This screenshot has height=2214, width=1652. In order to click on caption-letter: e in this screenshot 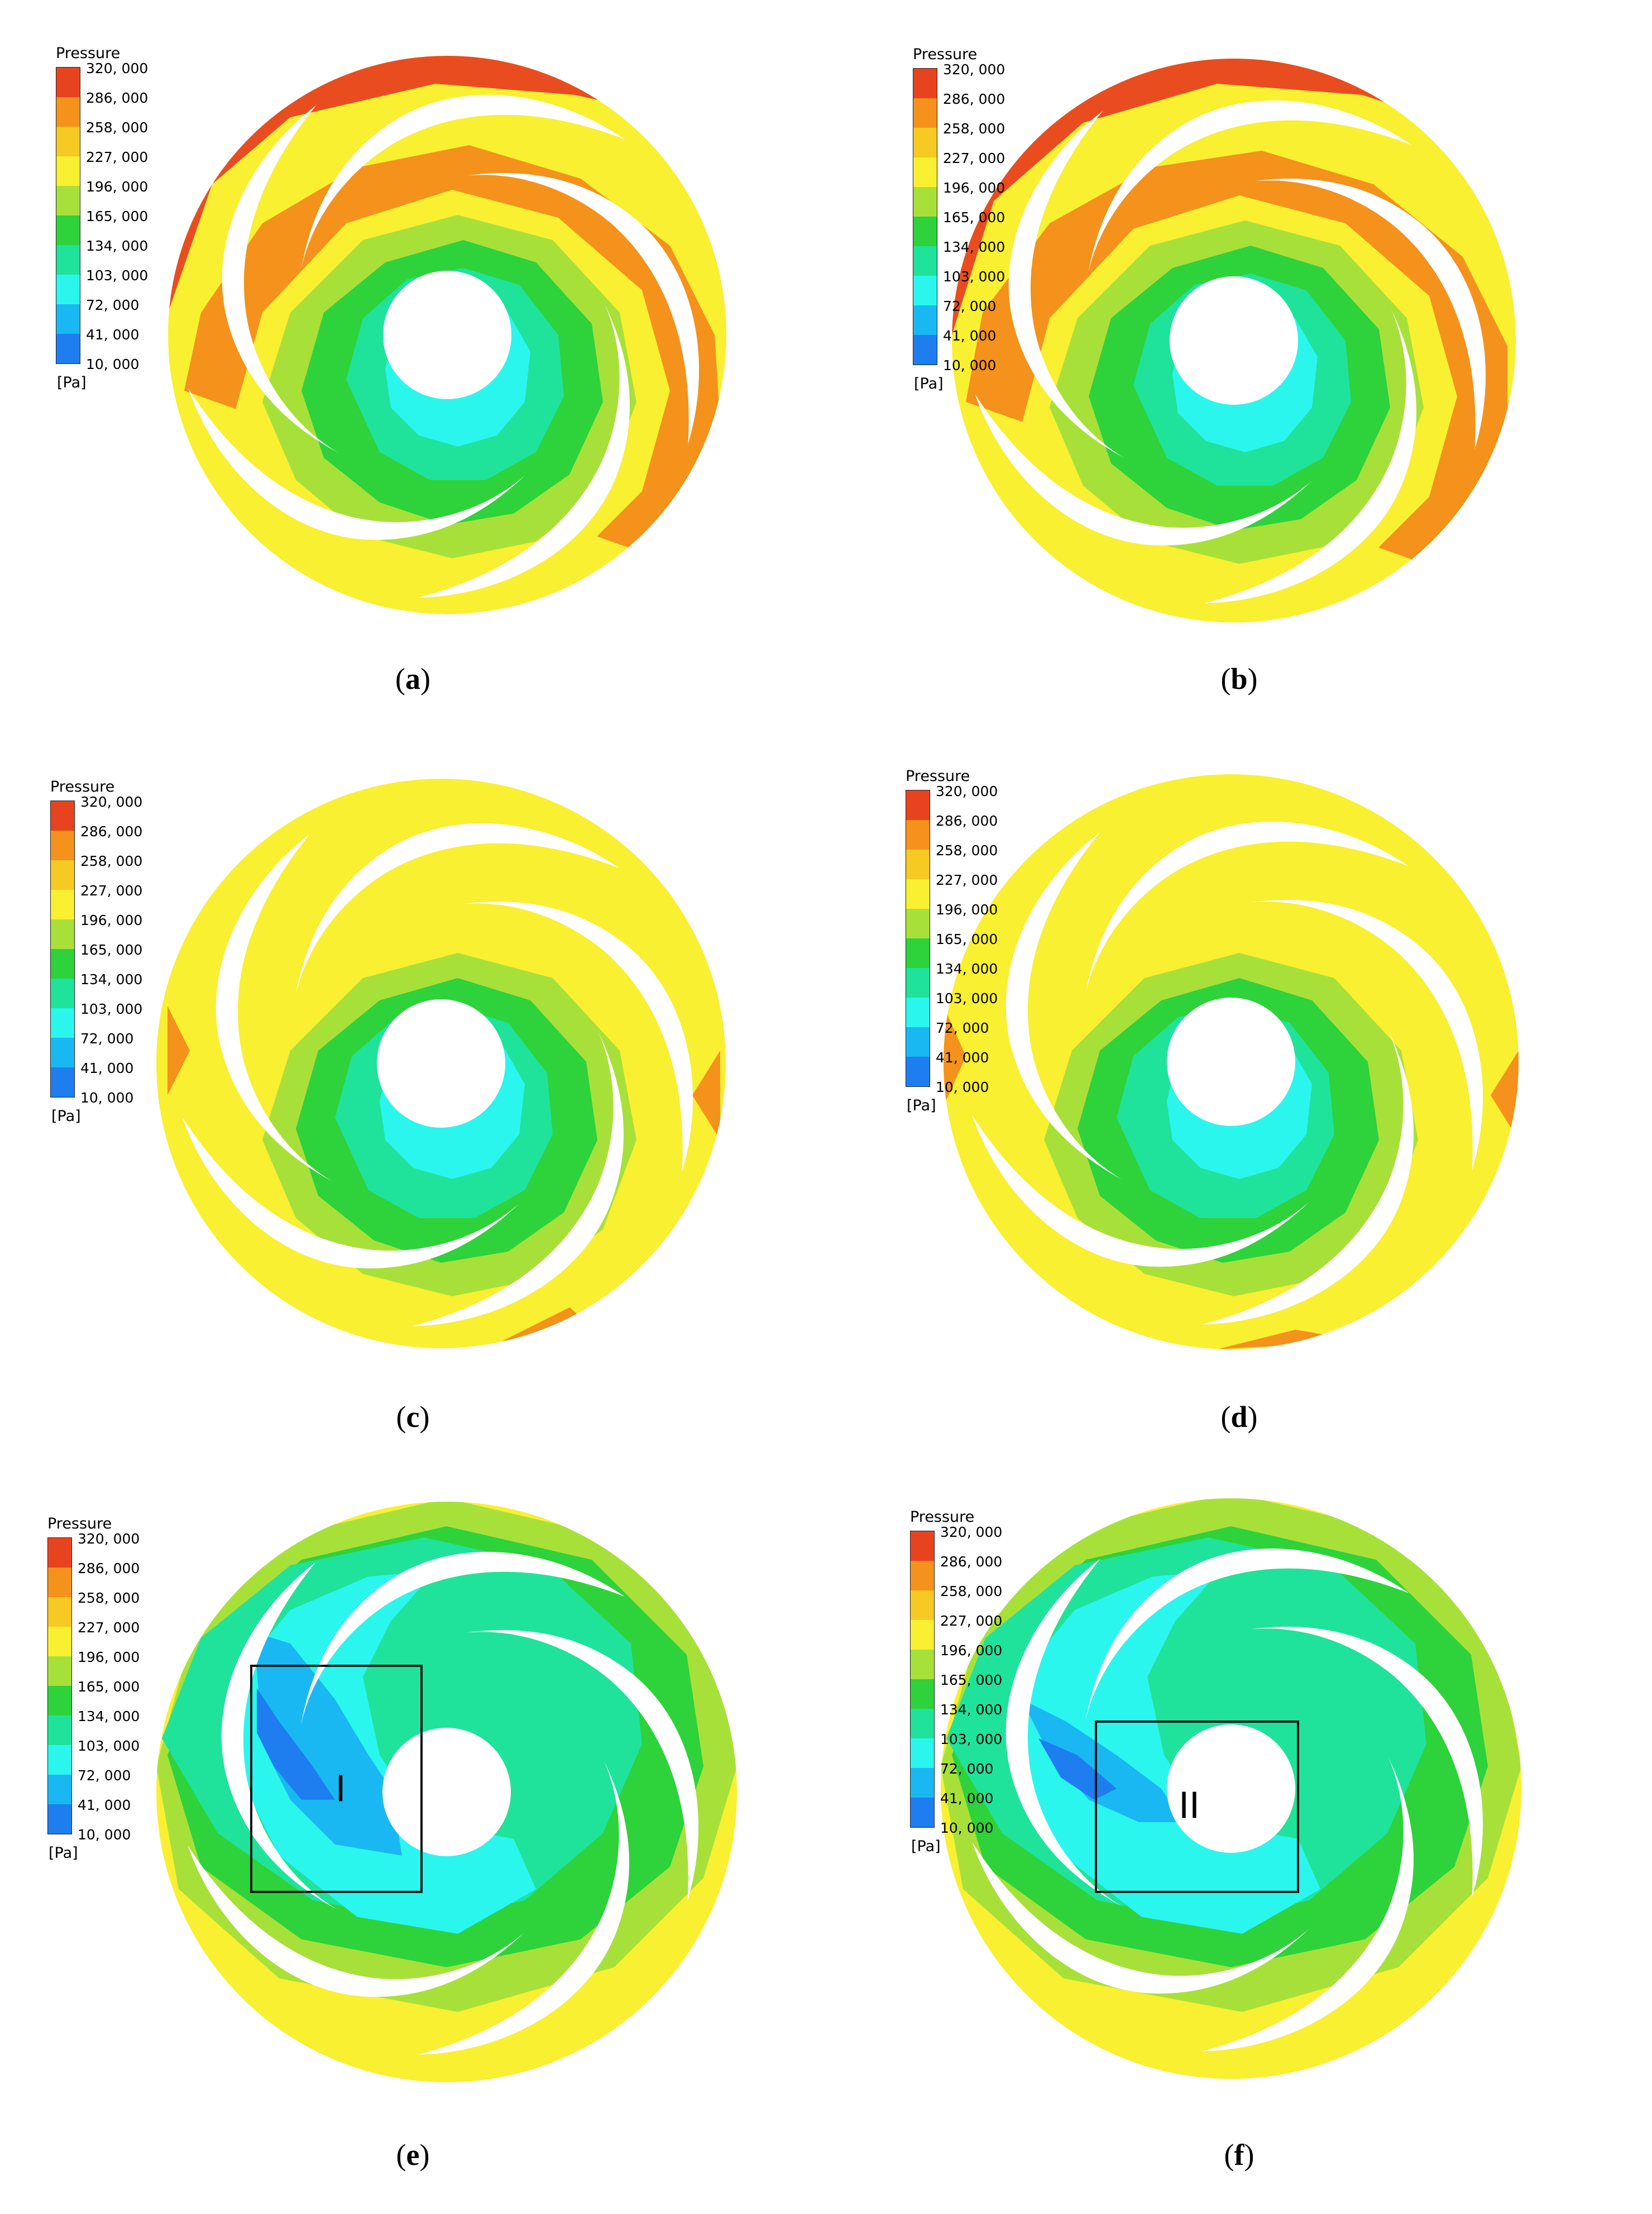, I will do `click(413, 2155)`.